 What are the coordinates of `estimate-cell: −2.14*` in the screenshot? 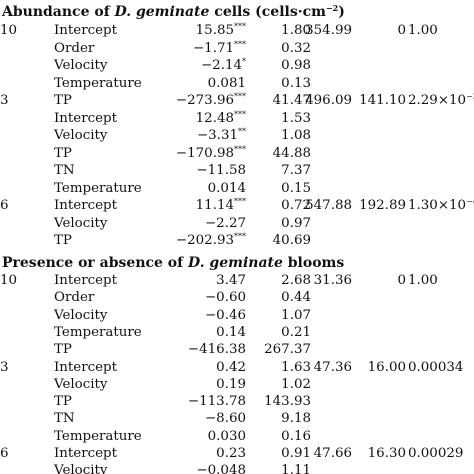 It's located at (223, 65).